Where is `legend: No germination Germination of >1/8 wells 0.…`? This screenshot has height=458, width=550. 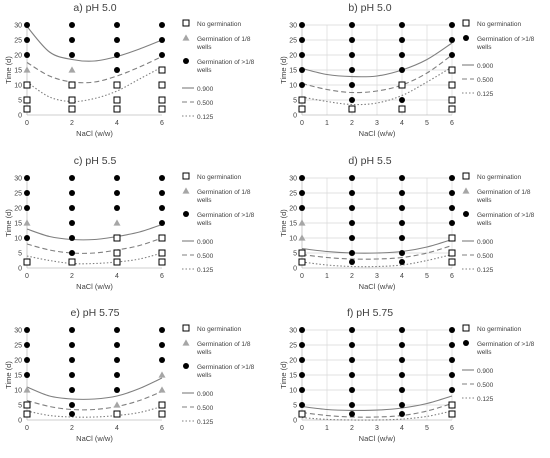
legend: No germination Germination of >1/8 wells 0.… is located at coordinates (498, 58).